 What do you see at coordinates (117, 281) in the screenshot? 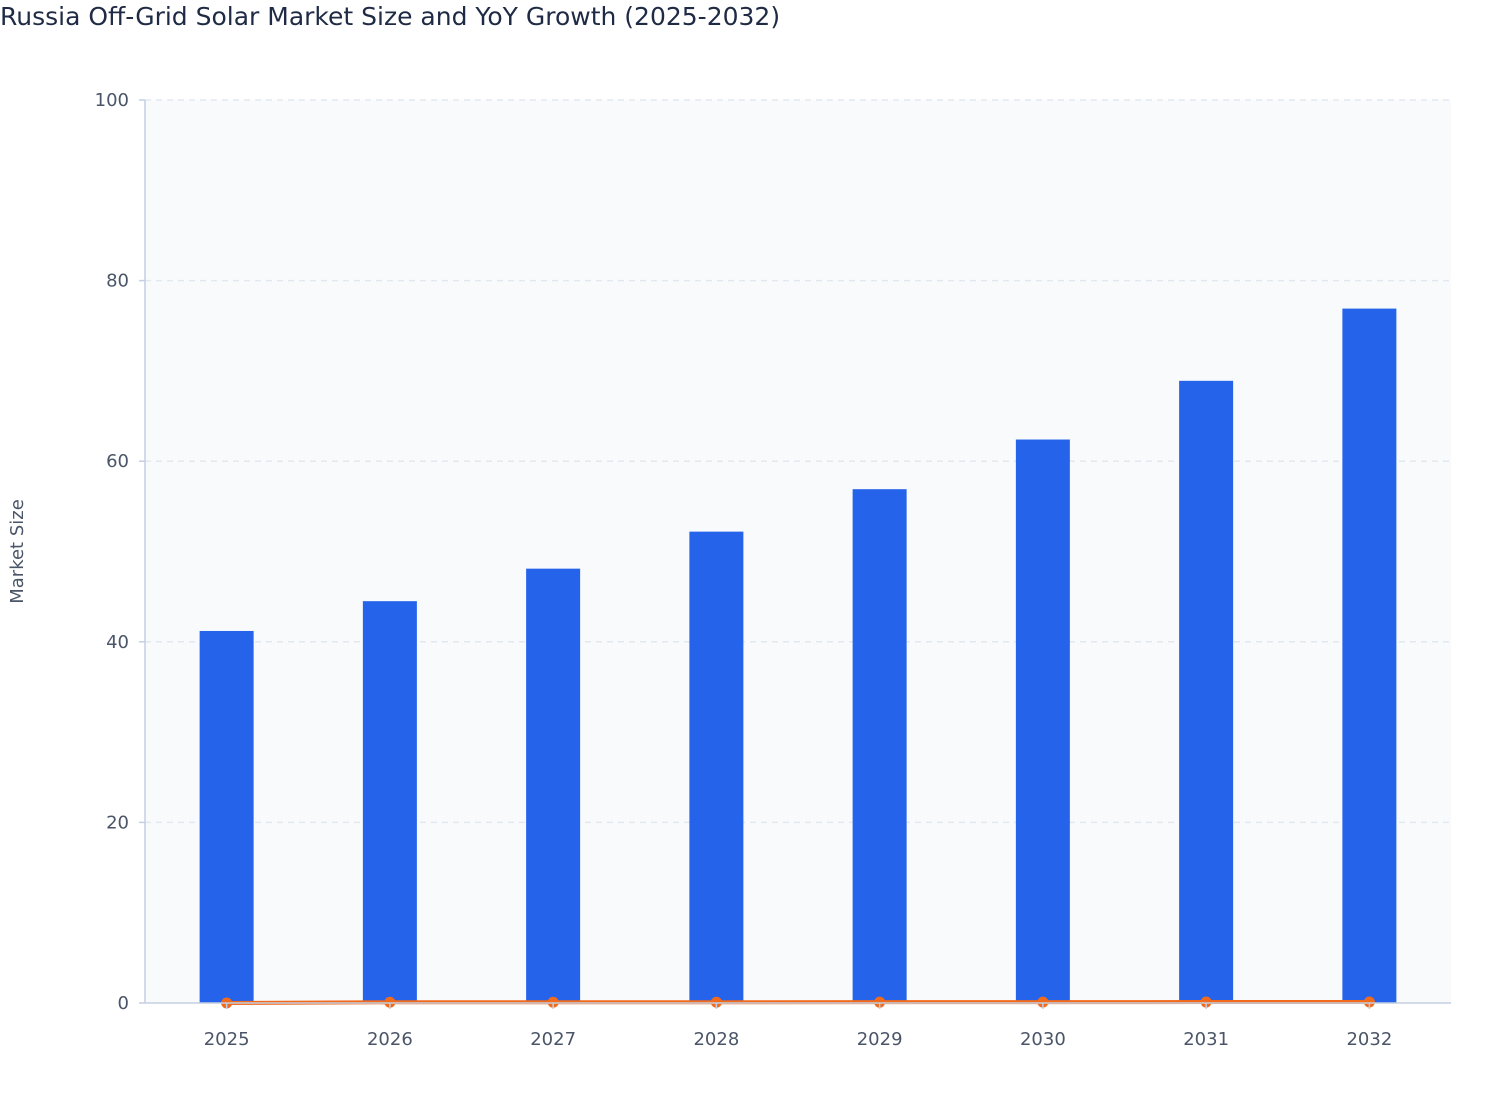
I see `y-tick-label-80: 80` at bounding box center [117, 281].